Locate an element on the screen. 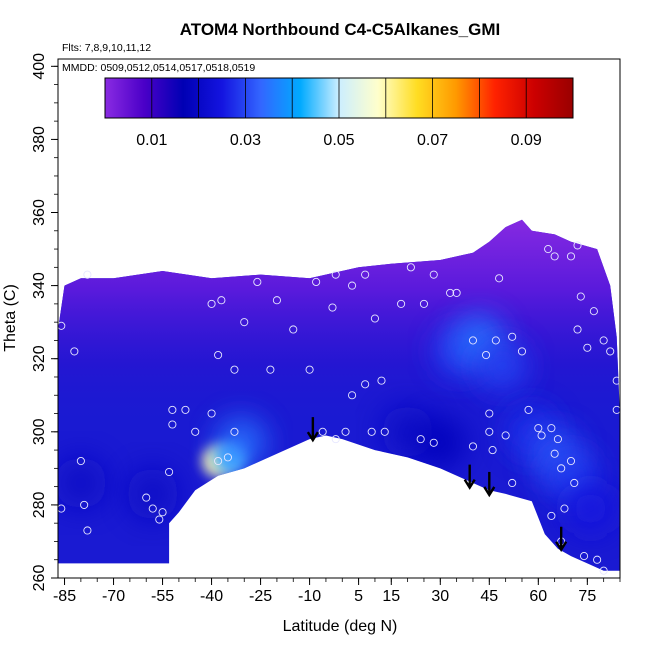 This screenshot has height=650, width=650. x-tick-label: 30 is located at coordinates (440, 596).